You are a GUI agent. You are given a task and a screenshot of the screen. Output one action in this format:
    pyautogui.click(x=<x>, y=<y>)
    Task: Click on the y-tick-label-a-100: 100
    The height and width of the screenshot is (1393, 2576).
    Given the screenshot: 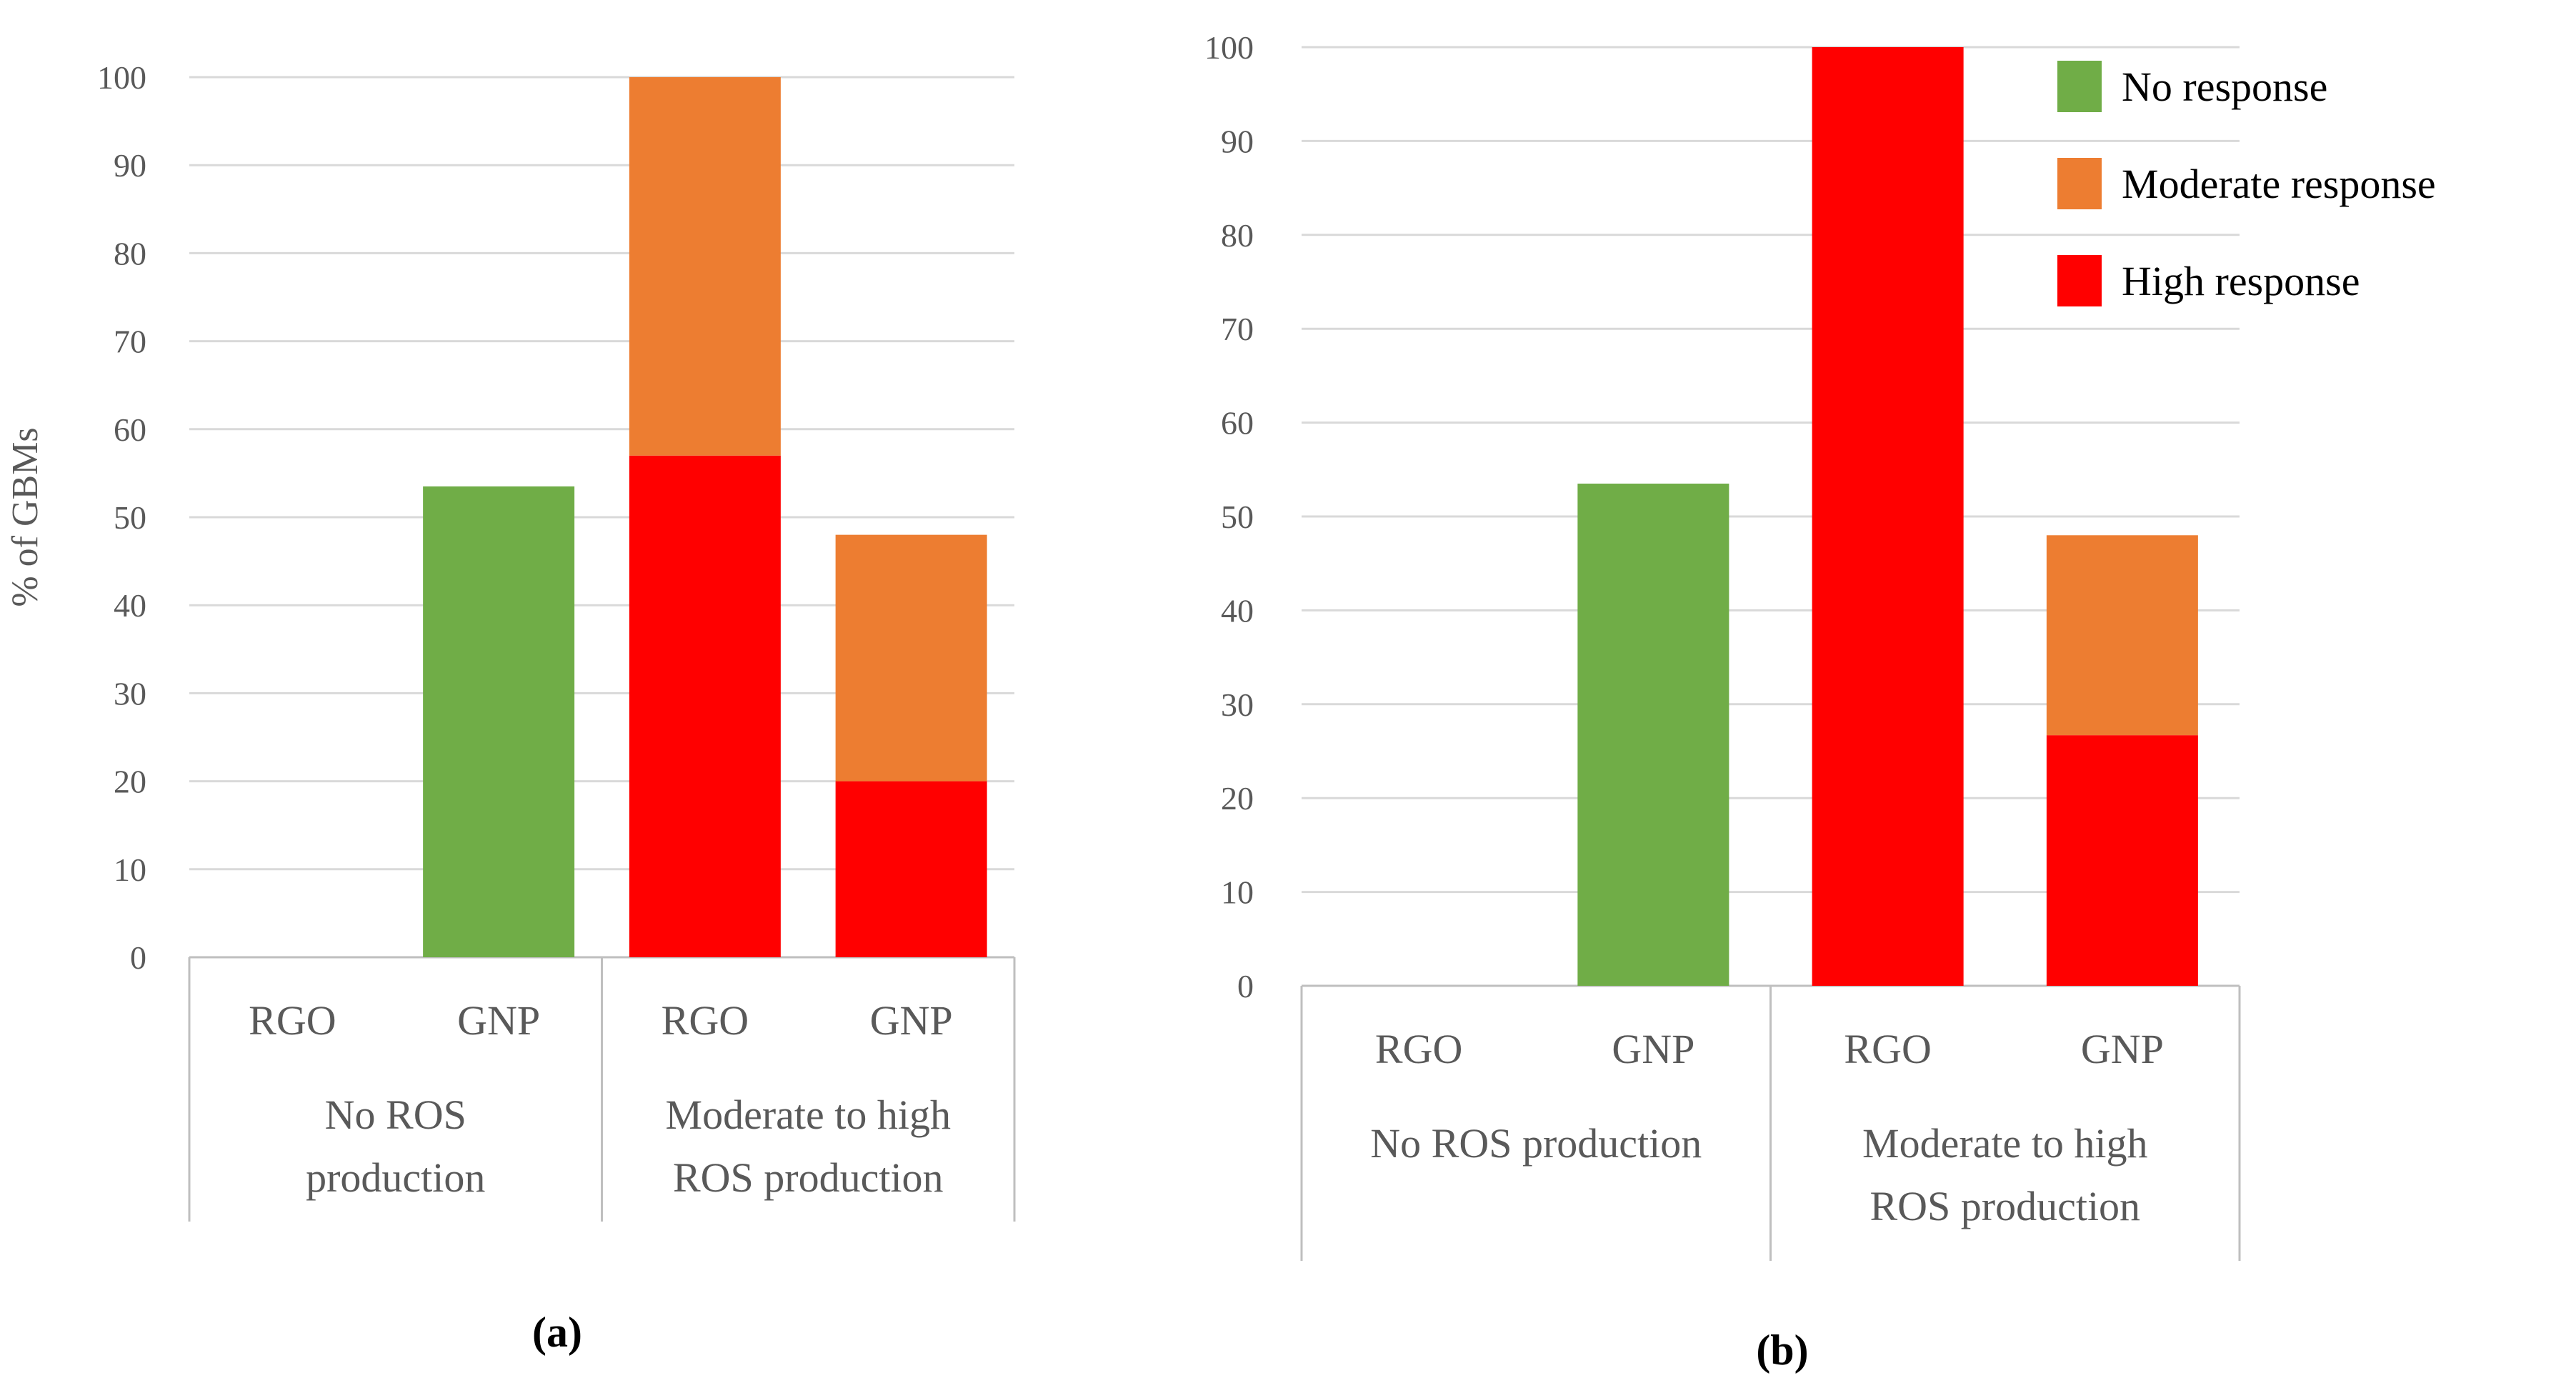 What is the action you would take?
    pyautogui.click(x=122, y=77)
    